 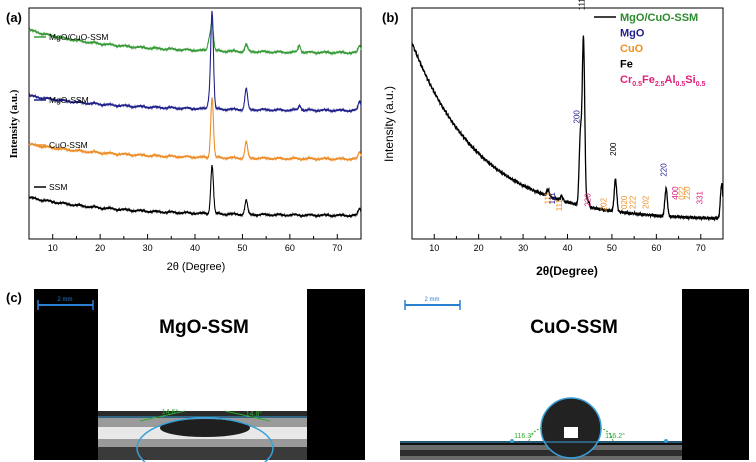 I want to click on legend-label: Cr0.5Fe2.5Al0.5Si0.5, so click(x=663, y=81).